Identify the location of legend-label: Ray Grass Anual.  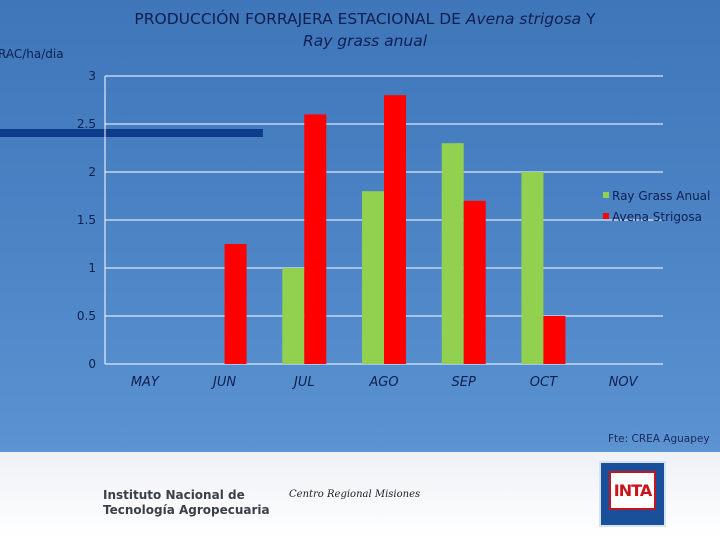
(661, 196).